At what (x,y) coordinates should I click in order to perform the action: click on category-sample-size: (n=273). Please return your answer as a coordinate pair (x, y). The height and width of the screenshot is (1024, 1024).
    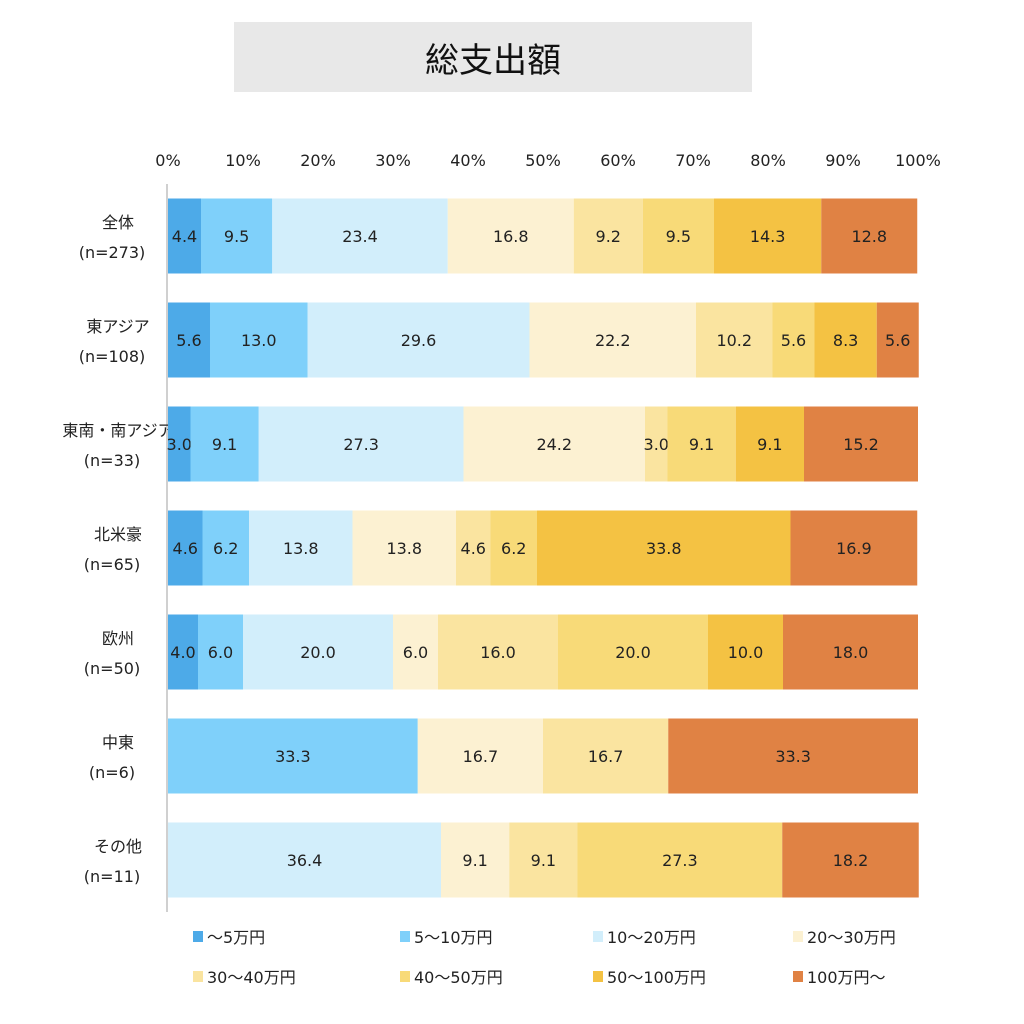
    Looking at the image, I should click on (112, 252).